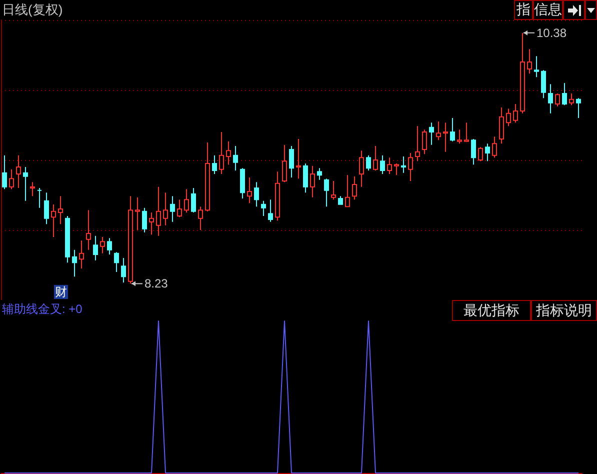  What do you see at coordinates (61, 292) in the screenshot?
I see `annotation: 财` at bounding box center [61, 292].